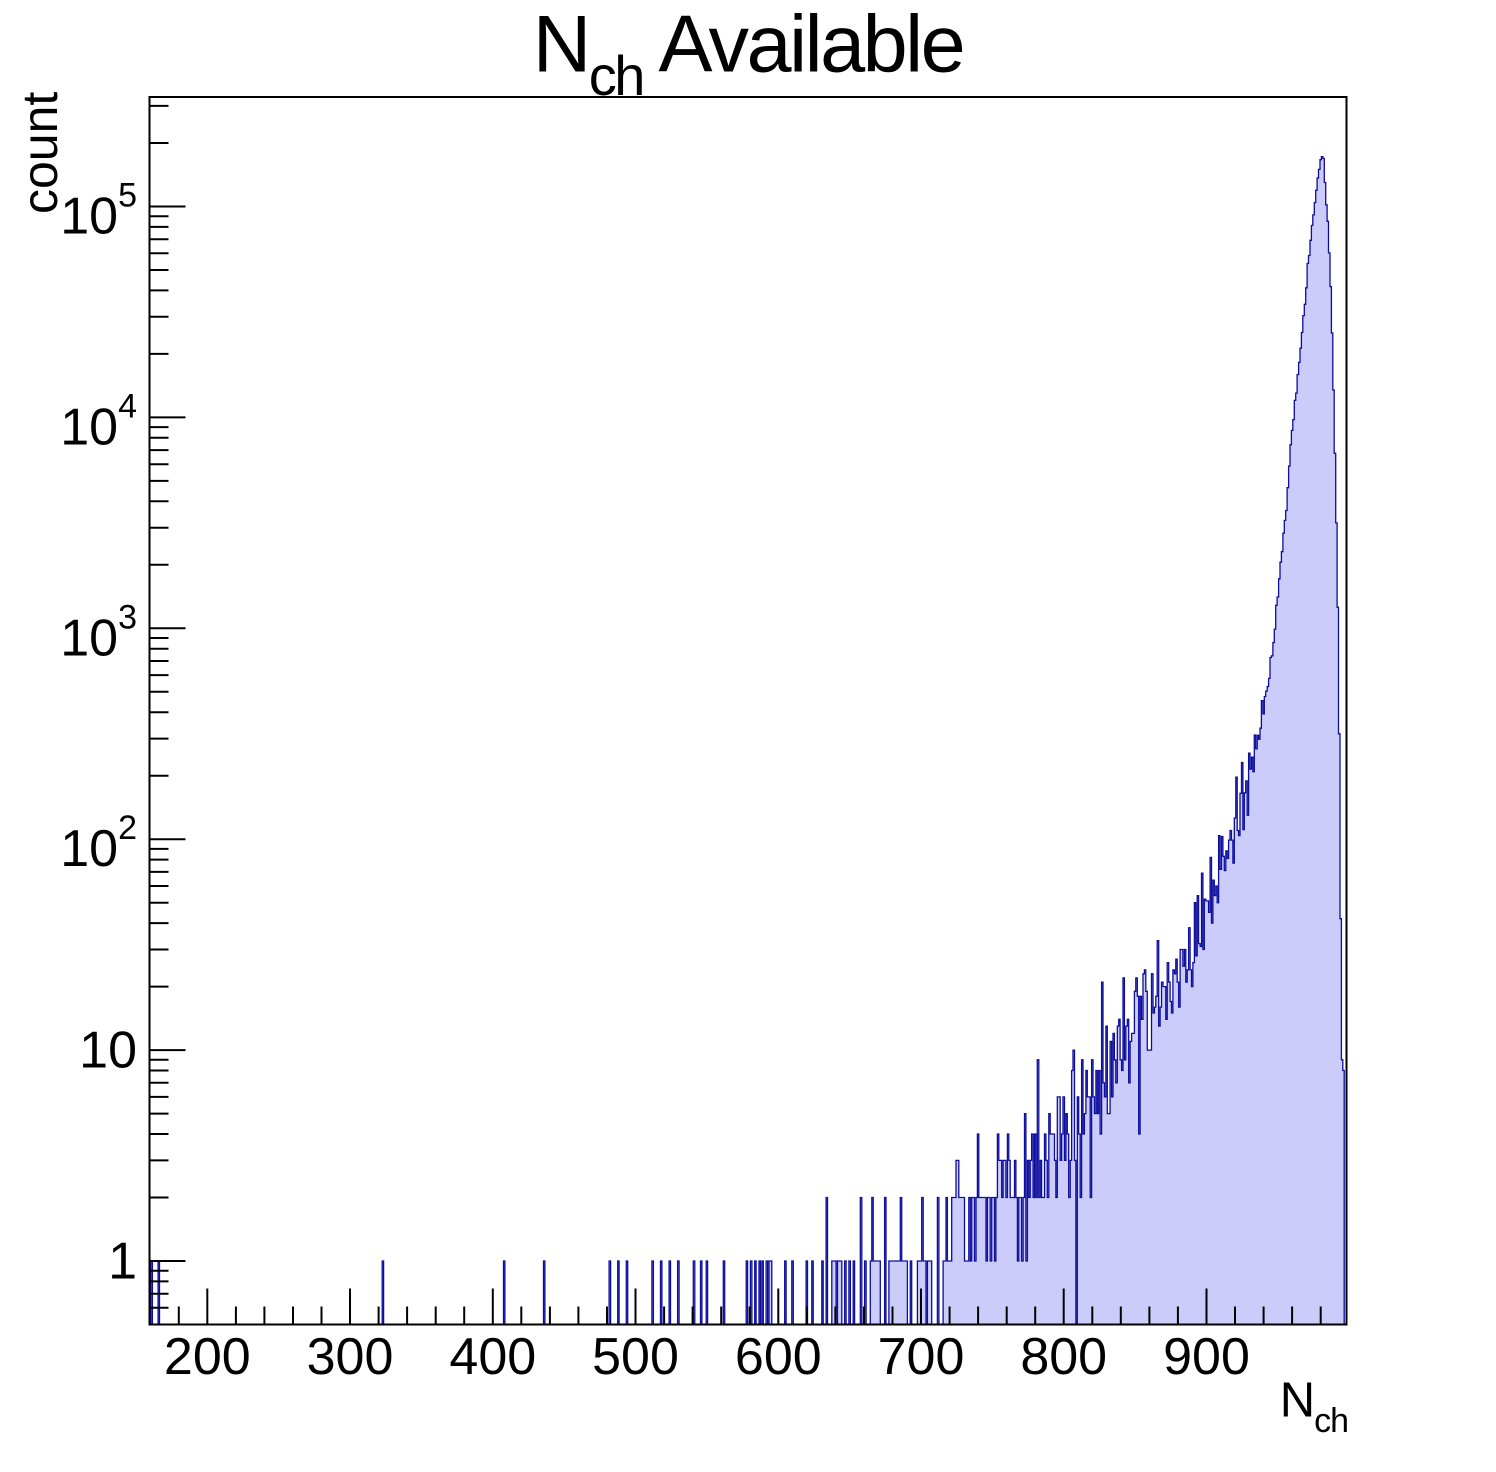 The image size is (1496, 1472). Describe the element at coordinates (492, 1357) in the screenshot. I see `svg-text: 400` at that location.